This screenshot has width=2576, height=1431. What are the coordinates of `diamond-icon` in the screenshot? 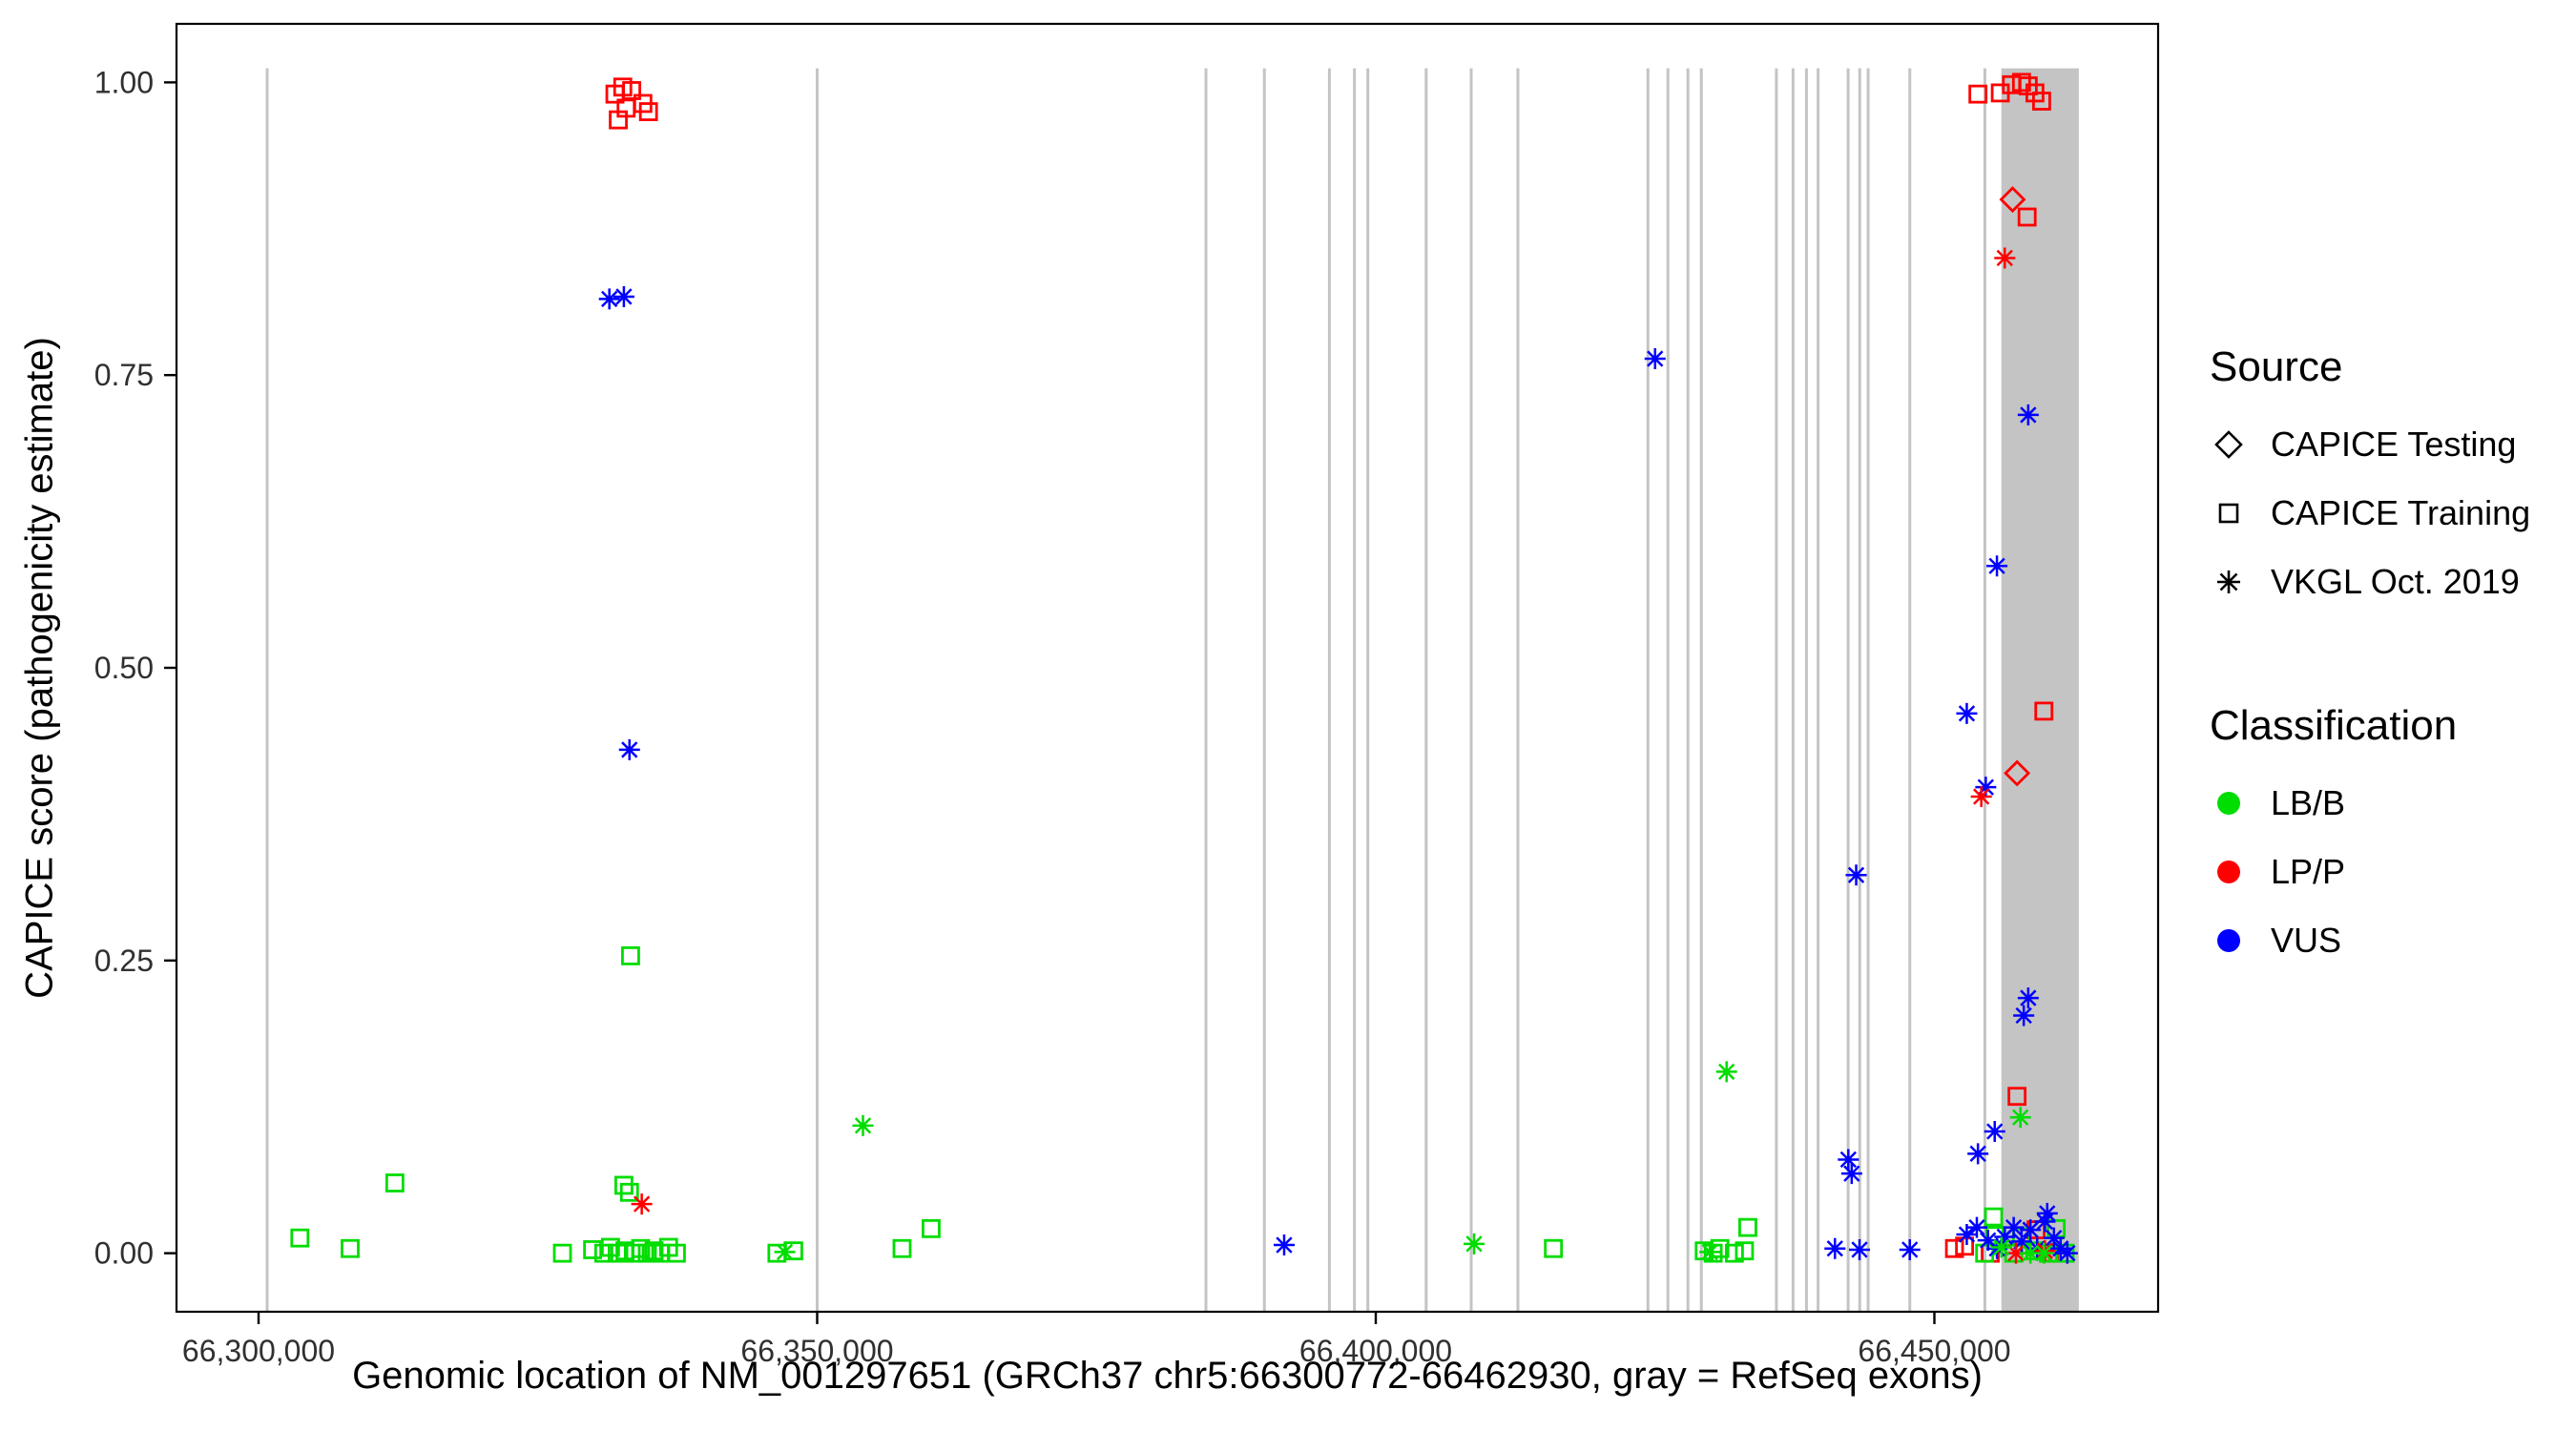 It's located at (2229, 444).